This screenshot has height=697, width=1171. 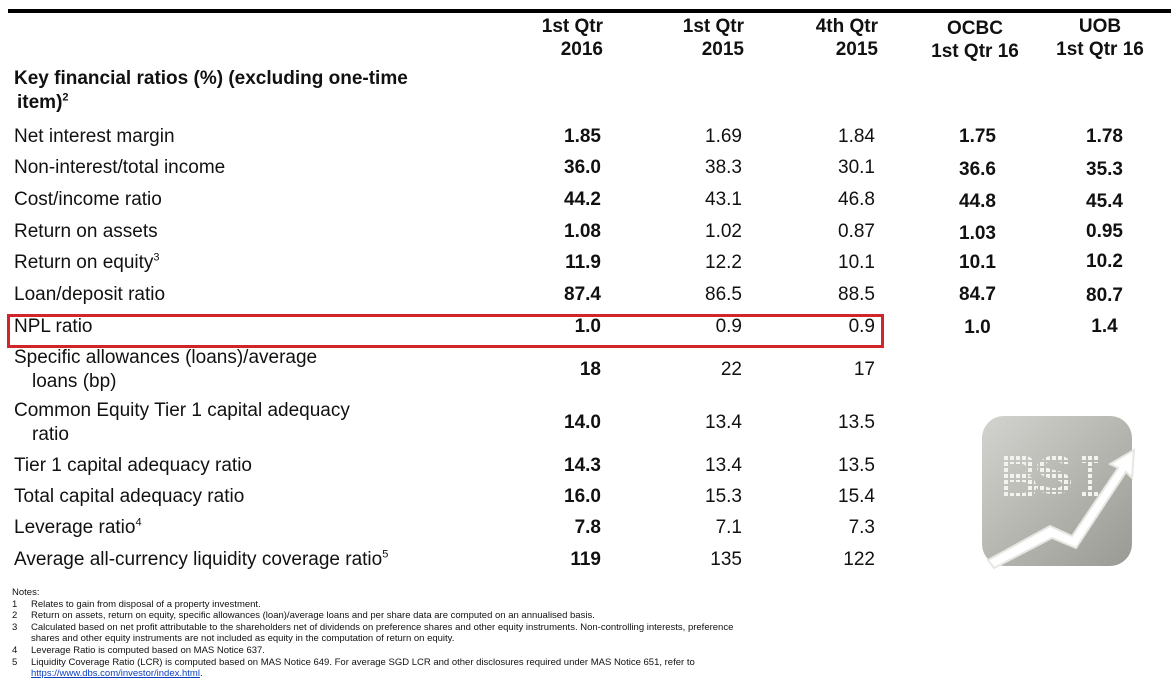 What do you see at coordinates (723, 231) in the screenshot?
I see `cell-1q15: 1.02` at bounding box center [723, 231].